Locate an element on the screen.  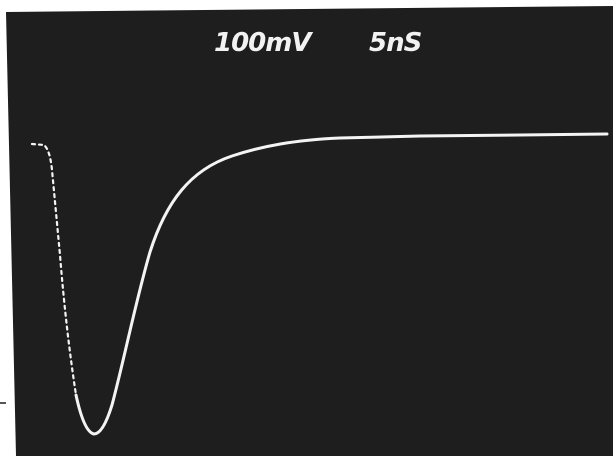
time-scale-readout: 5nS is located at coordinates (395, 43).